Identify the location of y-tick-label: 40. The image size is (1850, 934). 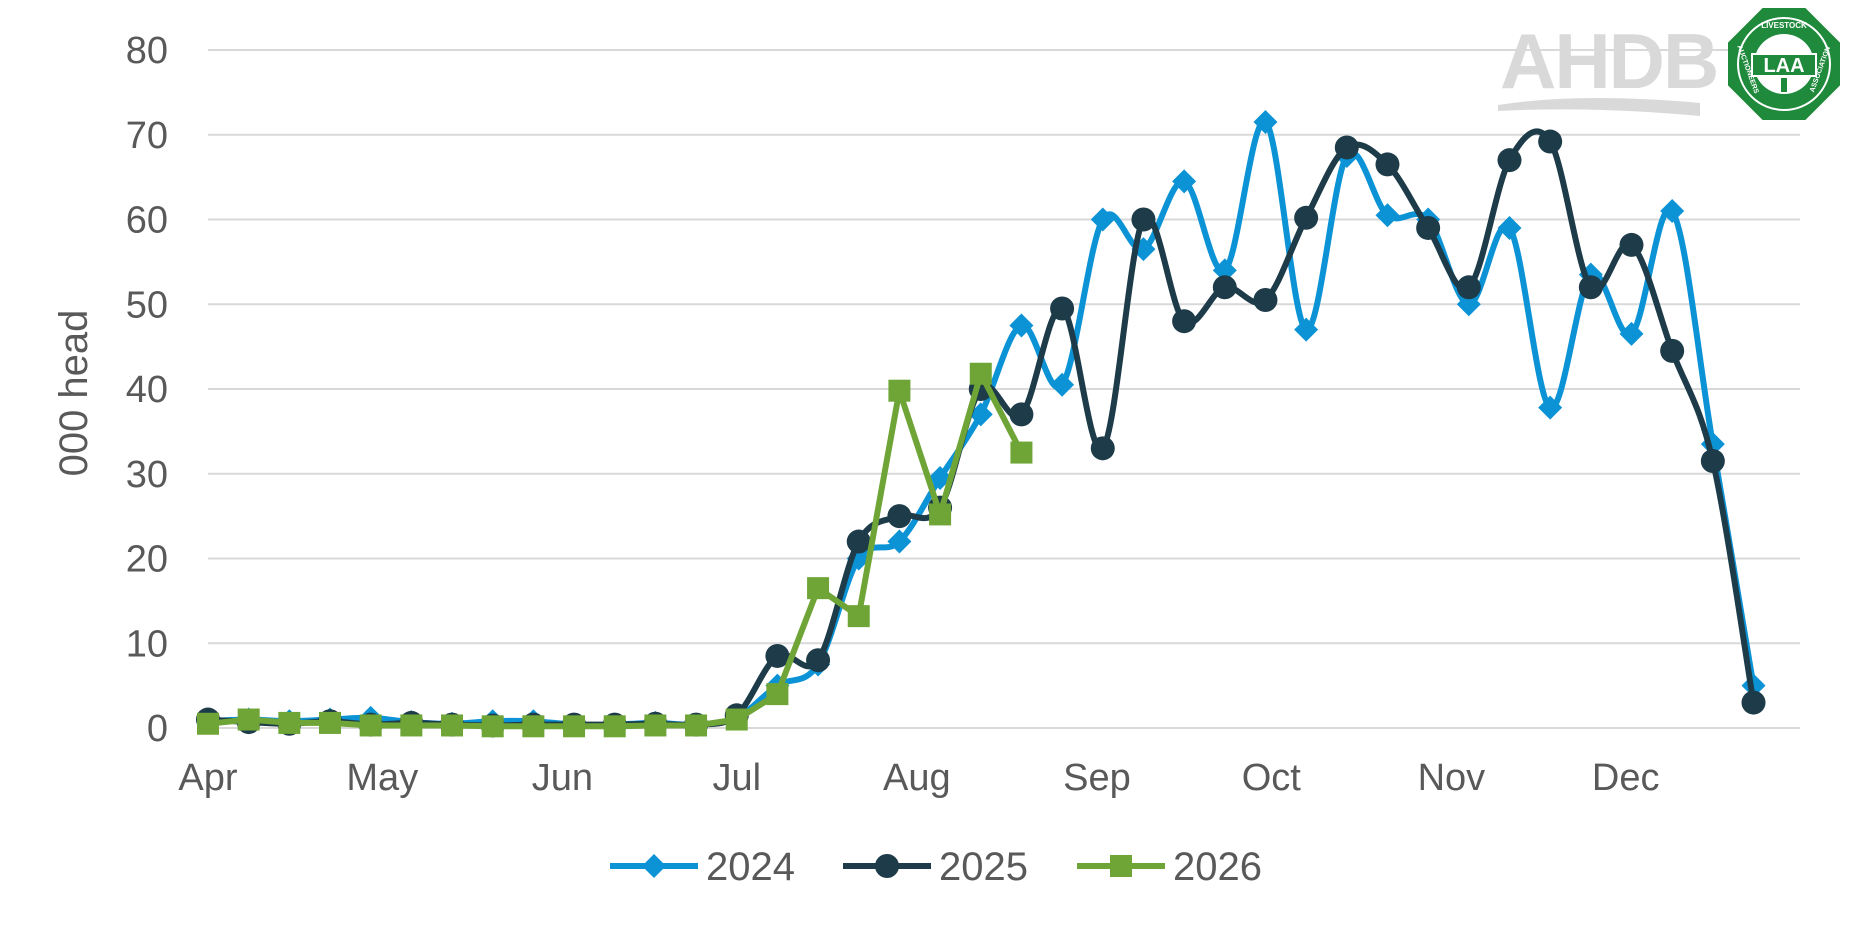
(147, 390).